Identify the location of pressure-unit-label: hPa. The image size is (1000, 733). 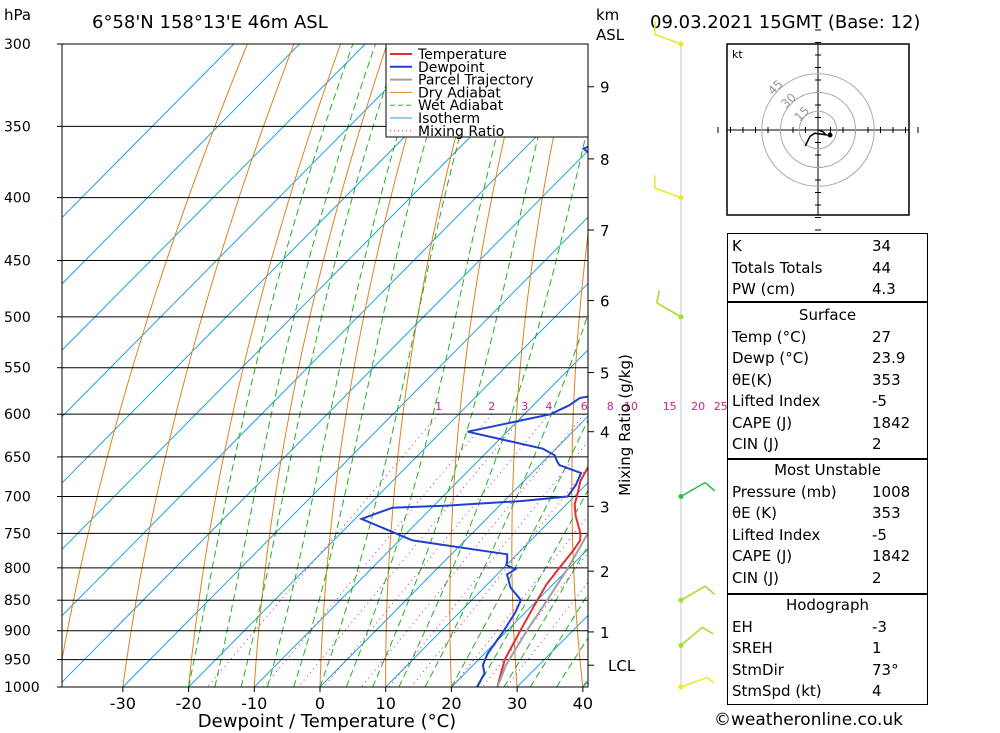
(17, 15).